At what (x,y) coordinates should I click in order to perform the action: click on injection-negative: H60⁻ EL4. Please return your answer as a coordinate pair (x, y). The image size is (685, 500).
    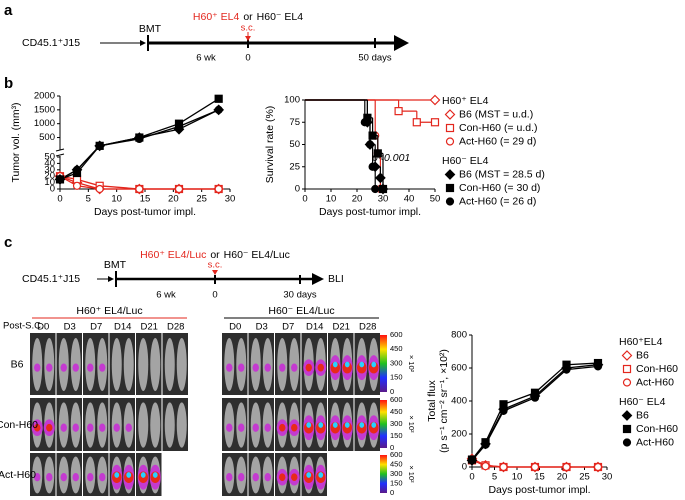
    Looking at the image, I should click on (280, 17).